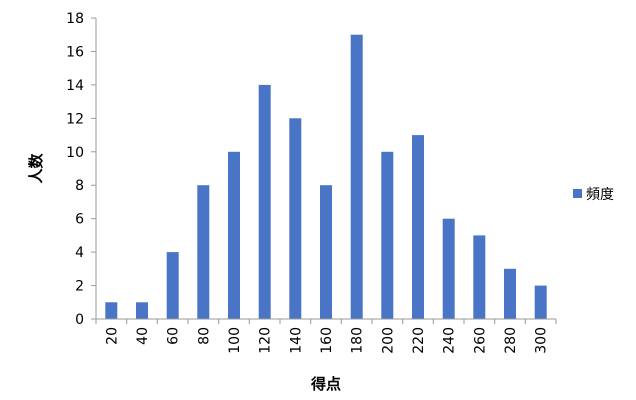  What do you see at coordinates (600, 195) in the screenshot?
I see `legend-label: 頻度` at bounding box center [600, 195].